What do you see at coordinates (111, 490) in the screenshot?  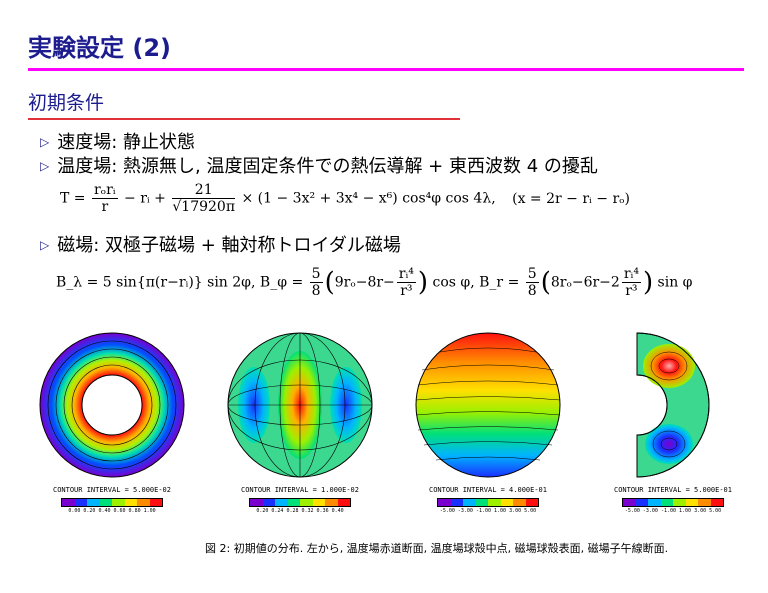 I see `contour-interval-label: CONTOUR INTERVAL = 5.000E-02` at bounding box center [111, 490].